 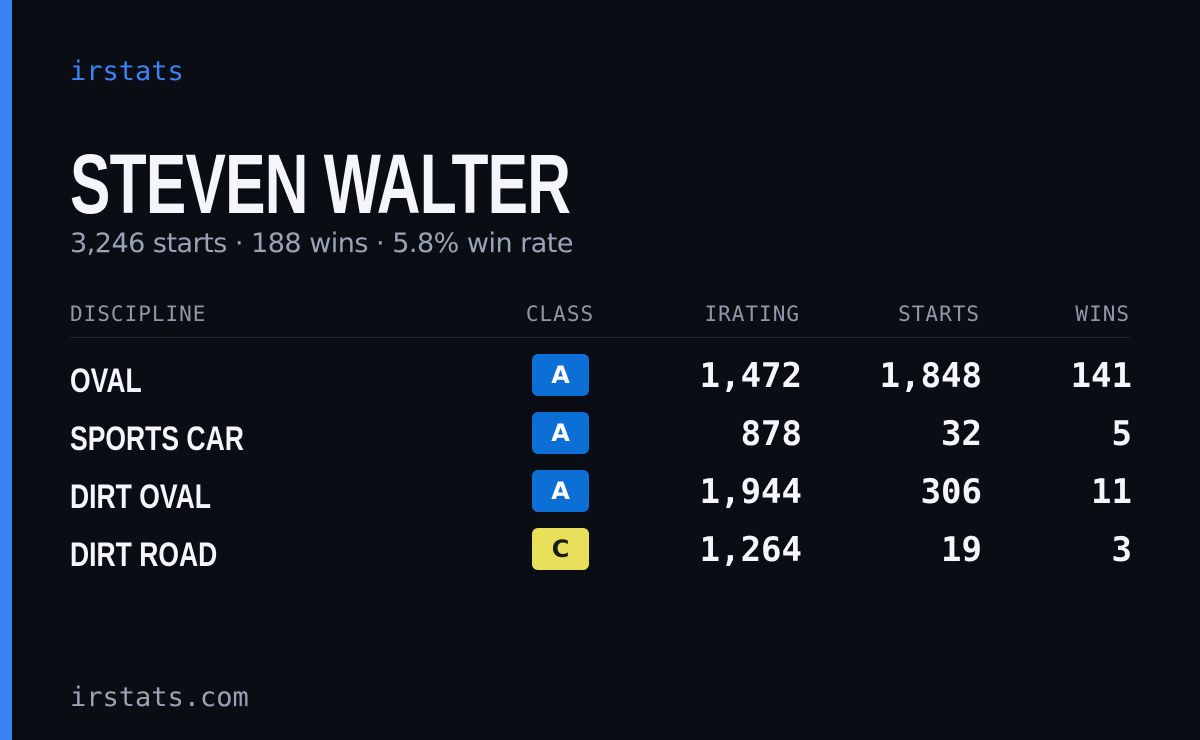 I want to click on driver-name: STEVEN WALTER, so click(x=320, y=184).